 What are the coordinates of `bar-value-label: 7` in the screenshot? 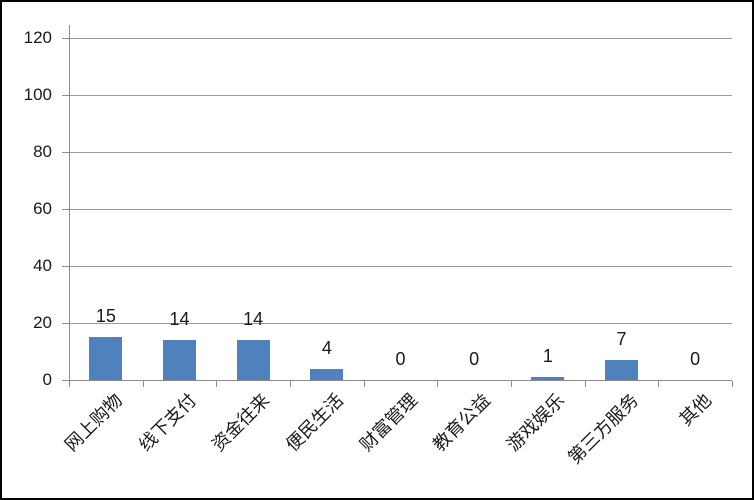 It's located at (621, 339).